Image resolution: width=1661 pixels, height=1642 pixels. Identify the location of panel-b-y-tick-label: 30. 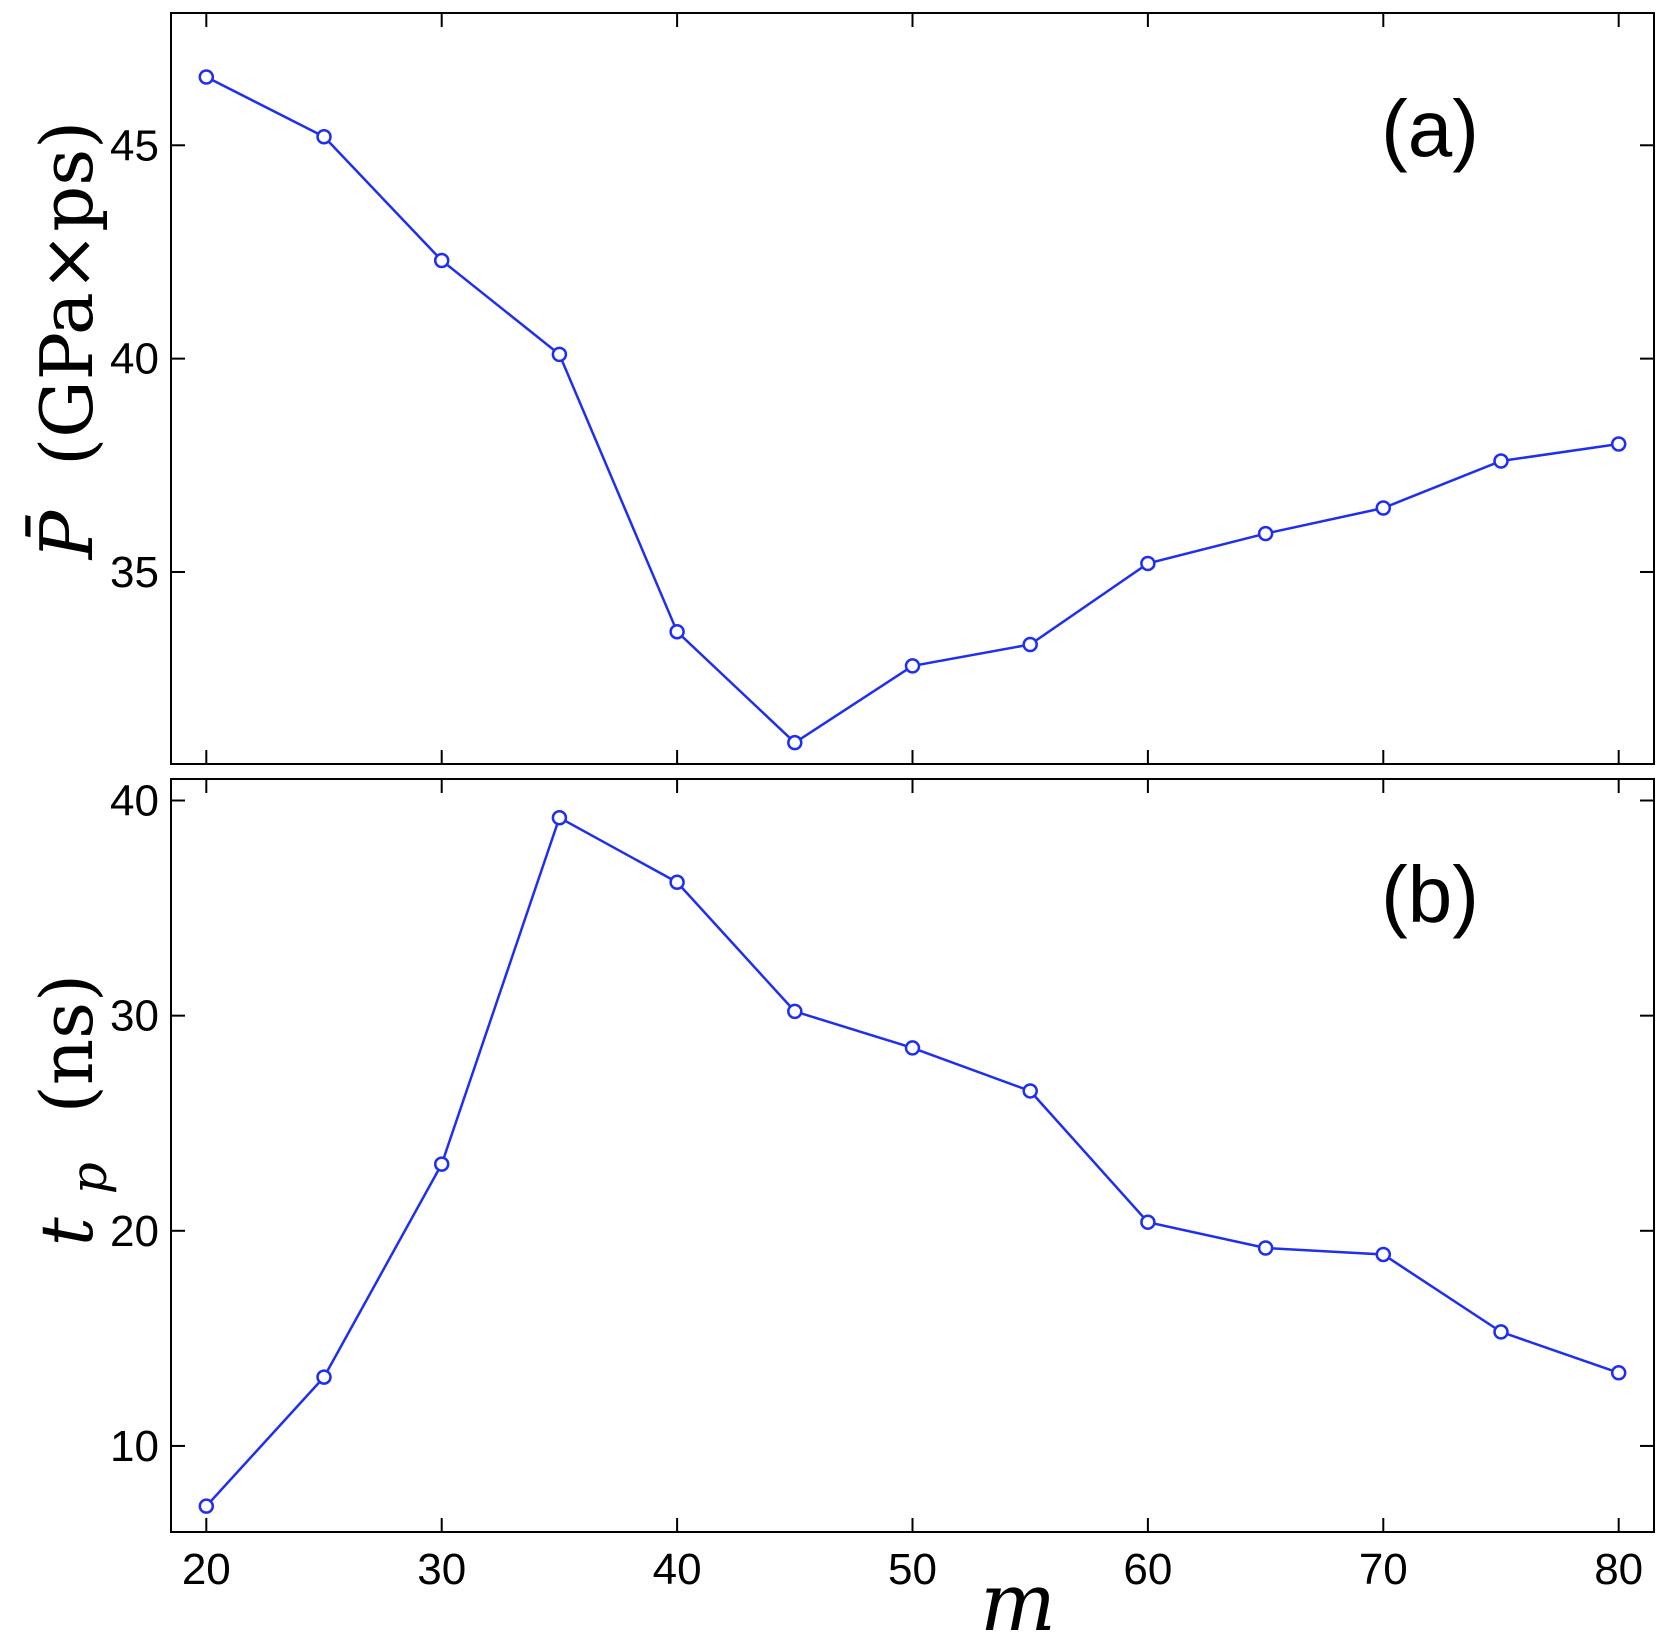
(134, 1016).